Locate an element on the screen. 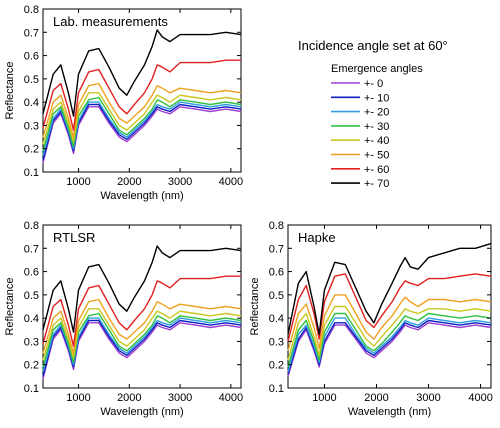 The height and width of the screenshot is (428, 500). legend-label: +- 60 is located at coordinates (376, 170).